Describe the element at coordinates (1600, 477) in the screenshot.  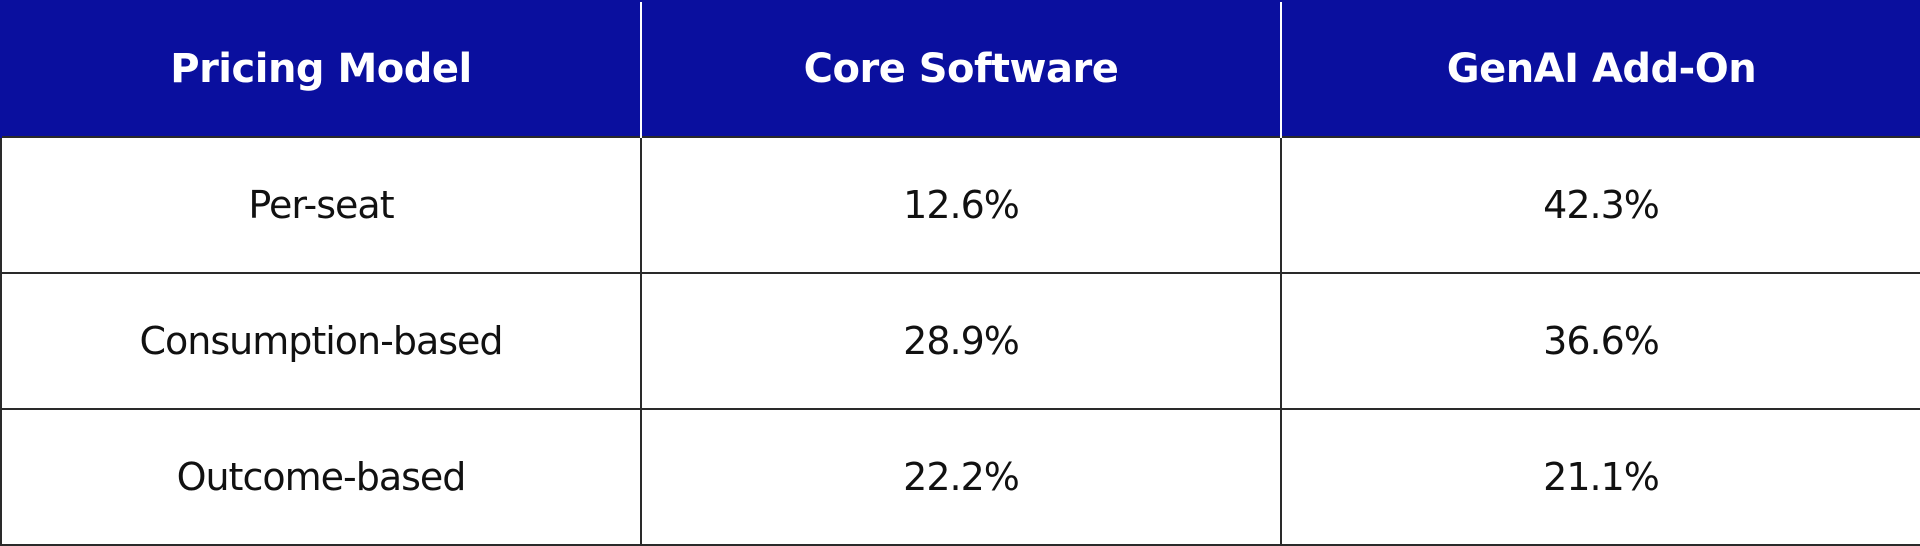
I see `cell-genai-add-on: 21.1%` at that location.